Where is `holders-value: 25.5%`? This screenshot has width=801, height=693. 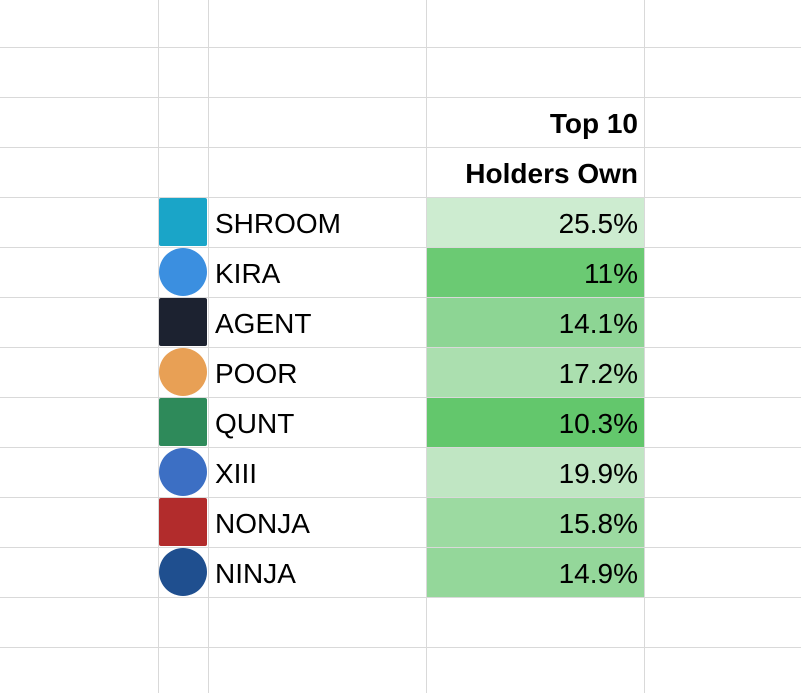
holders-value: 25.5% is located at coordinates (598, 223).